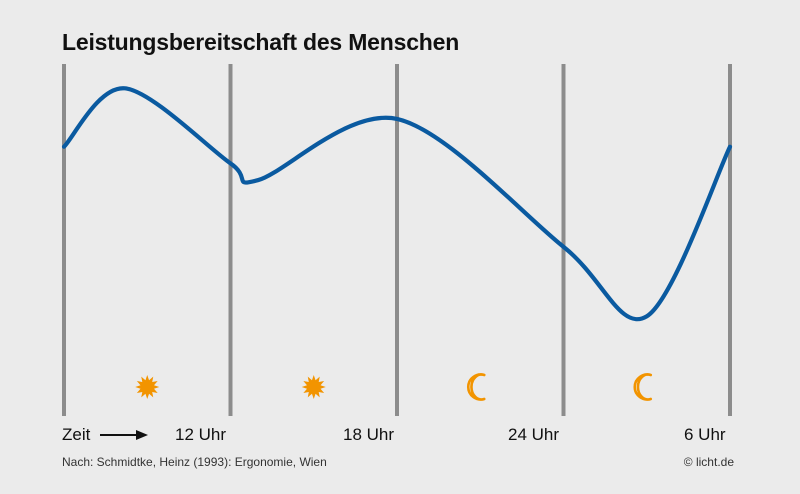 The height and width of the screenshot is (494, 800). I want to click on x-axis-label: Zeit, so click(76, 434).